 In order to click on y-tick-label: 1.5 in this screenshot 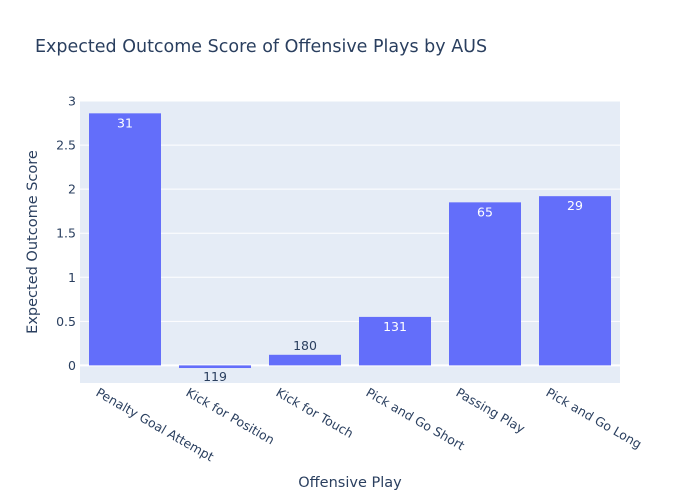, I will do `click(66, 233)`.